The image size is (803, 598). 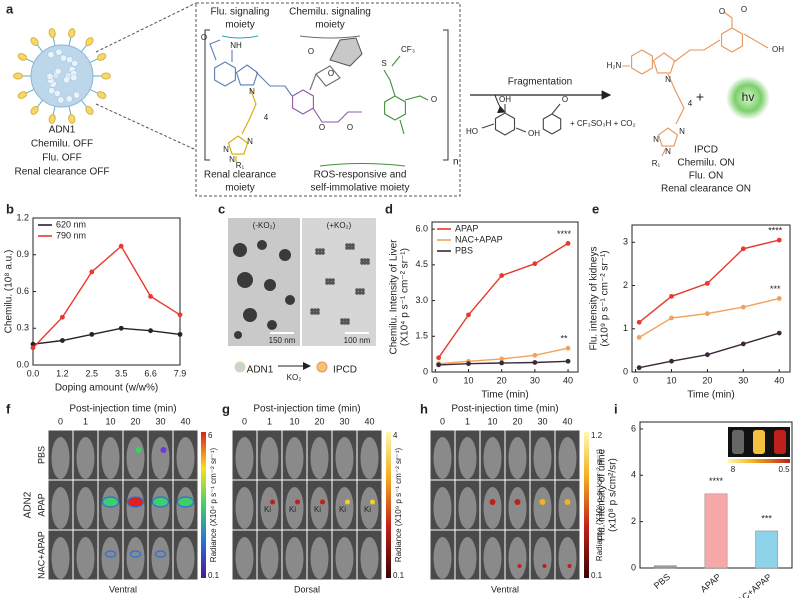 What do you see at coordinates (369, 421) in the screenshot?
I see `time-label: 40` at bounding box center [369, 421].